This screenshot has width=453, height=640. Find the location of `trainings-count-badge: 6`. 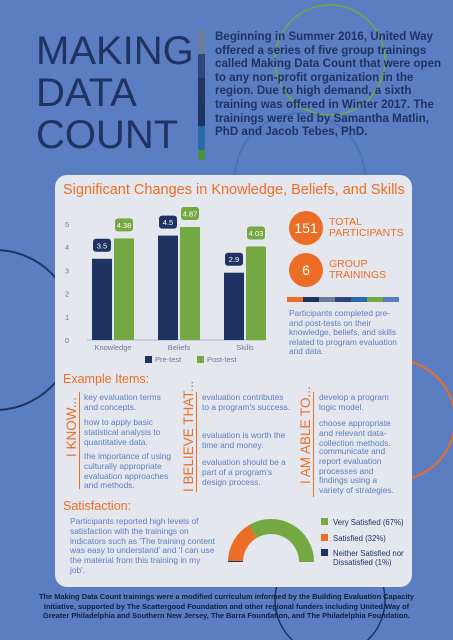

trainings-count-badge: 6 is located at coordinates (306, 270).